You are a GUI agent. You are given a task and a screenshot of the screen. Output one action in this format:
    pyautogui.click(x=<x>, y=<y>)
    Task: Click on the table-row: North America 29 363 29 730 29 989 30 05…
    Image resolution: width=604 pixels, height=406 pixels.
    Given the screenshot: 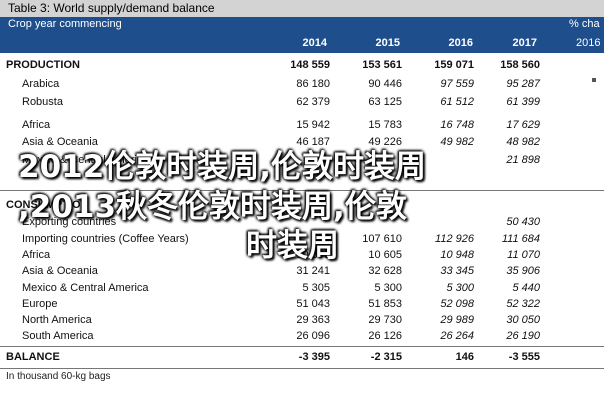 What is the action you would take?
    pyautogui.click(x=302, y=320)
    